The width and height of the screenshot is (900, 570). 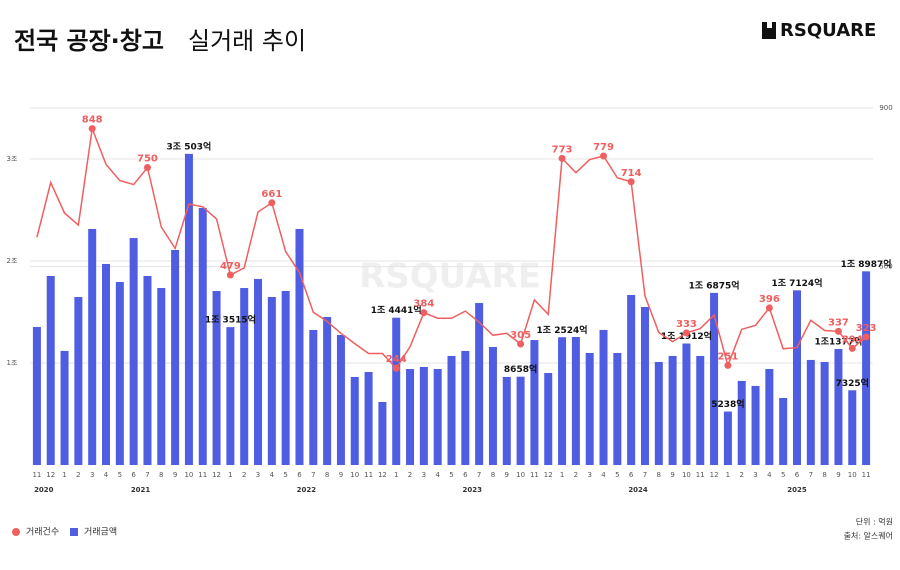 What do you see at coordinates (796, 283) in the screenshot?
I see `bar-value-label: 1조 7124억` at bounding box center [796, 283].